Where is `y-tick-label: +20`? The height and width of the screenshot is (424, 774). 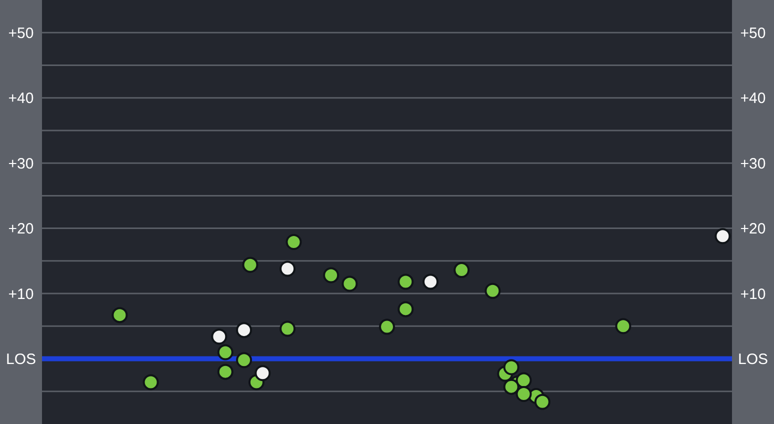
y-tick-label: +20 is located at coordinates (21, 229).